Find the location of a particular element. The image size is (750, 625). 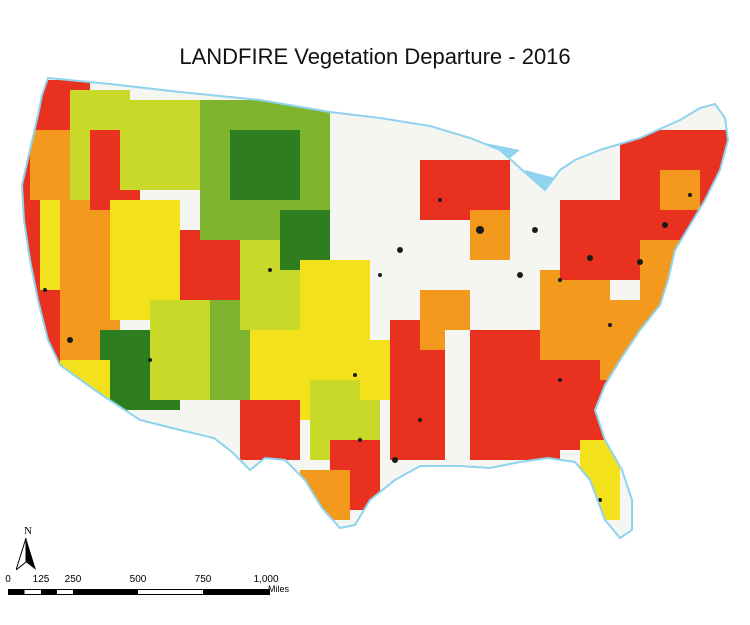

scale-bar-group: 0 125 250 500 750 1,000 Miles is located at coordinates (375, 594).